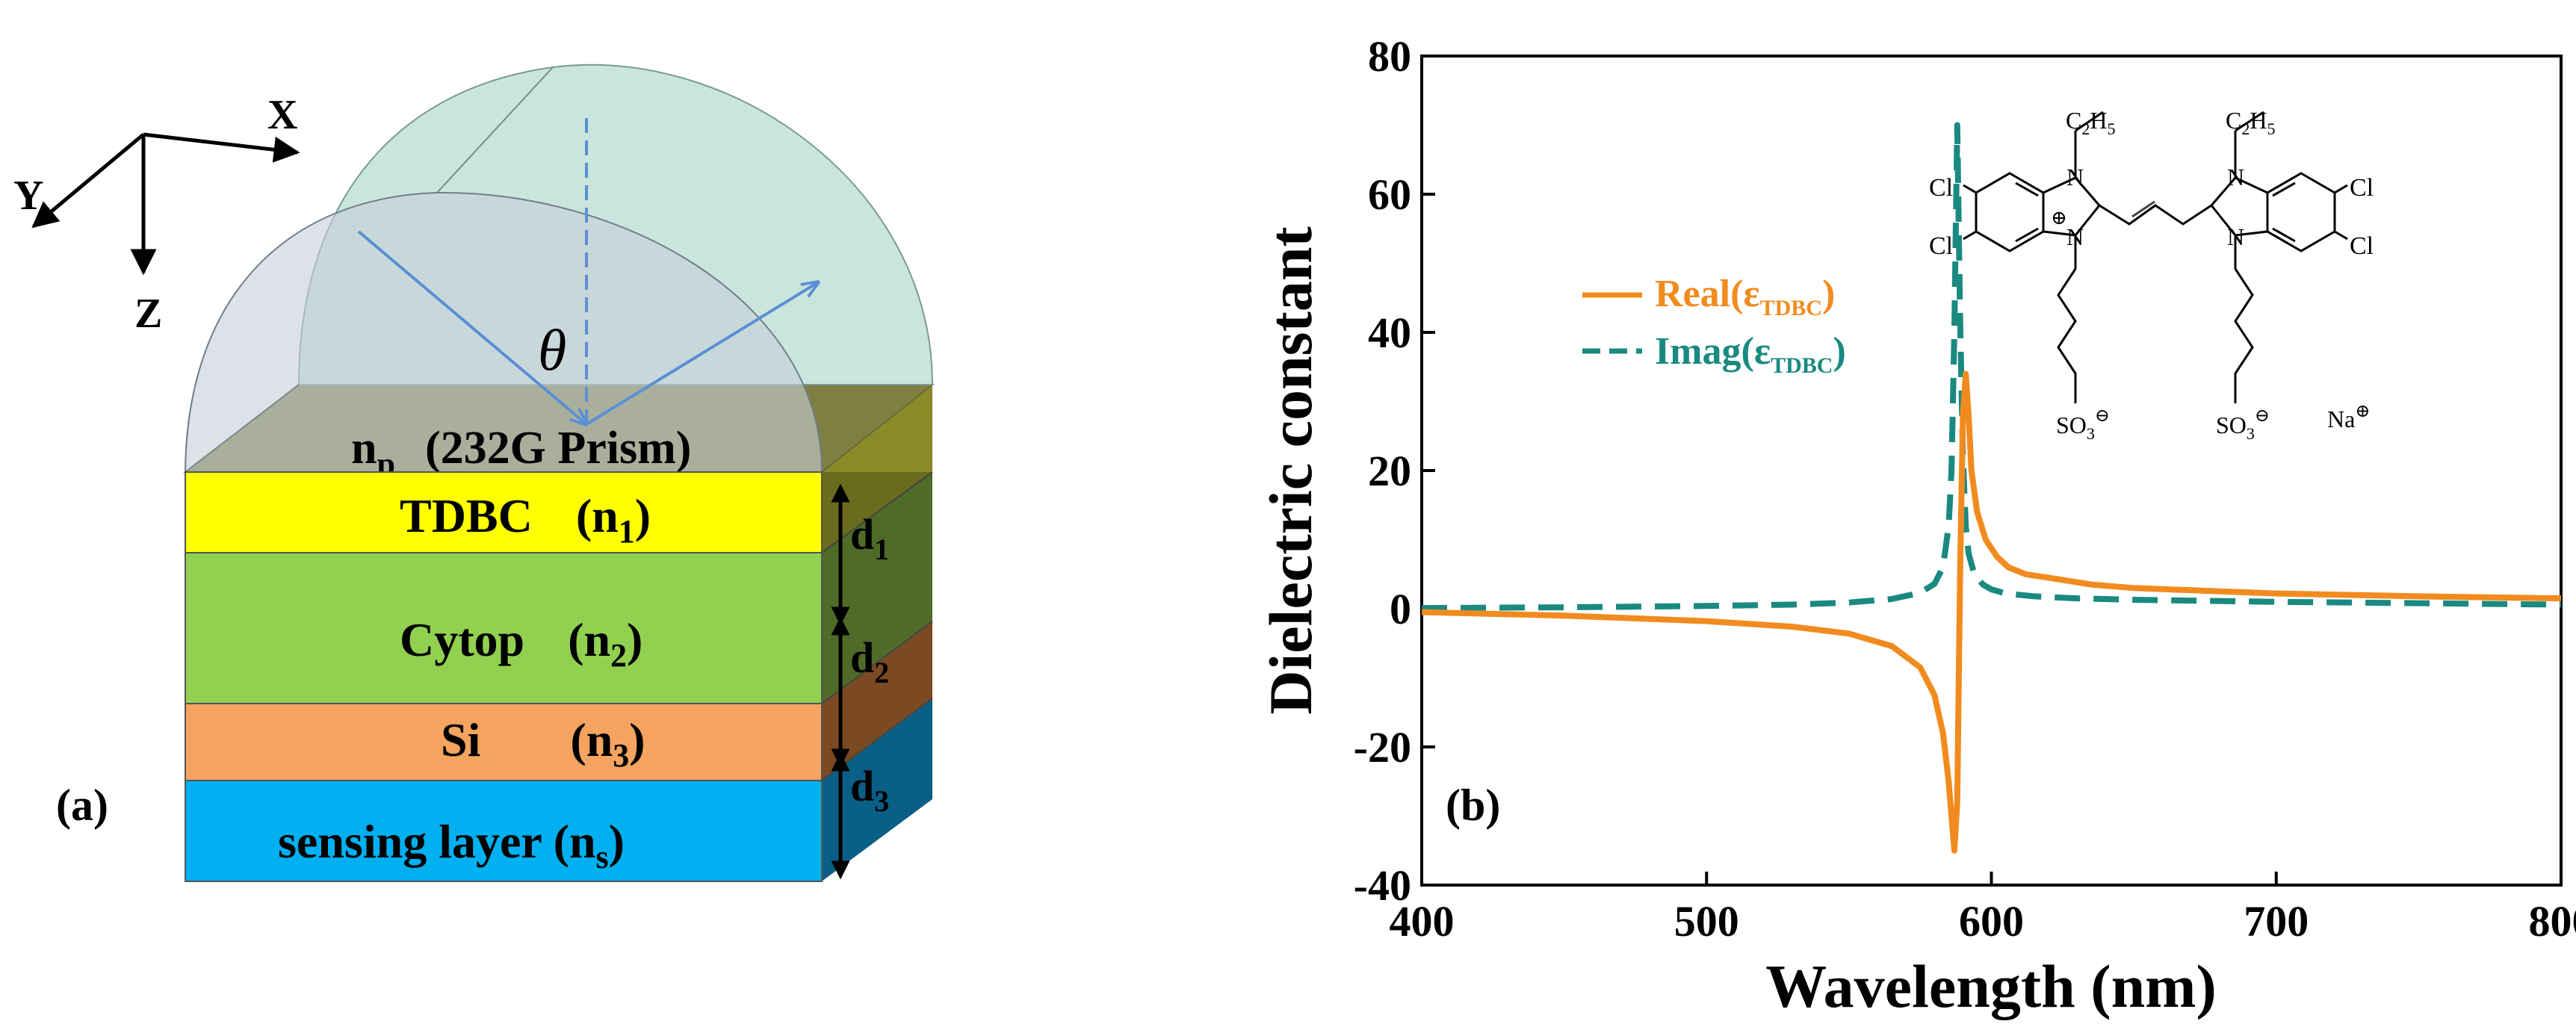 The height and width of the screenshot is (1024, 2576). I want to click on x-tick-label: 400, so click(1422, 921).